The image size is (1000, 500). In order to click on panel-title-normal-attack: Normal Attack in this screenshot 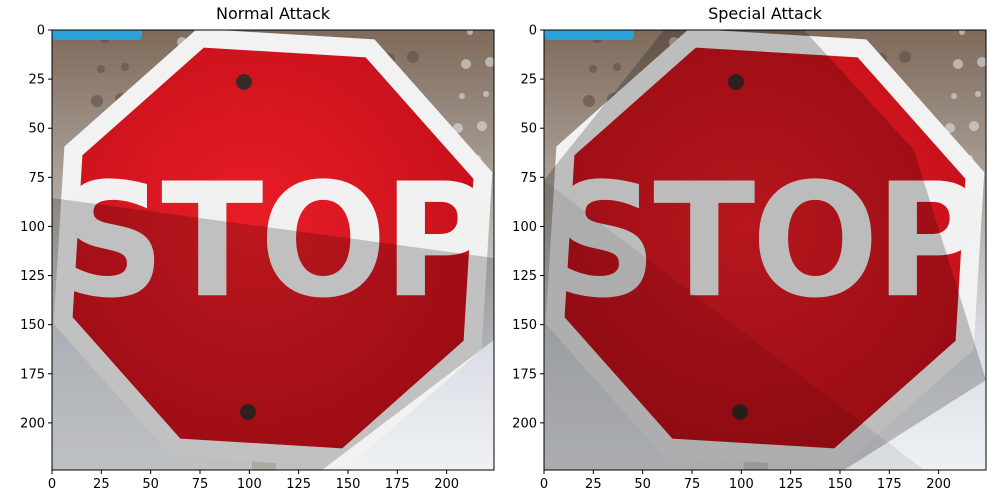, I will do `click(273, 13)`.